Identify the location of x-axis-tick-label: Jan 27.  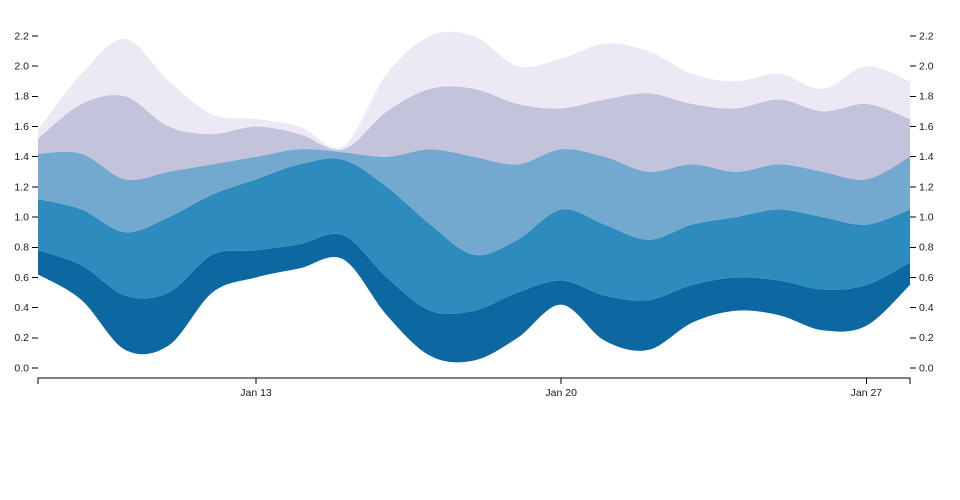
(867, 393).